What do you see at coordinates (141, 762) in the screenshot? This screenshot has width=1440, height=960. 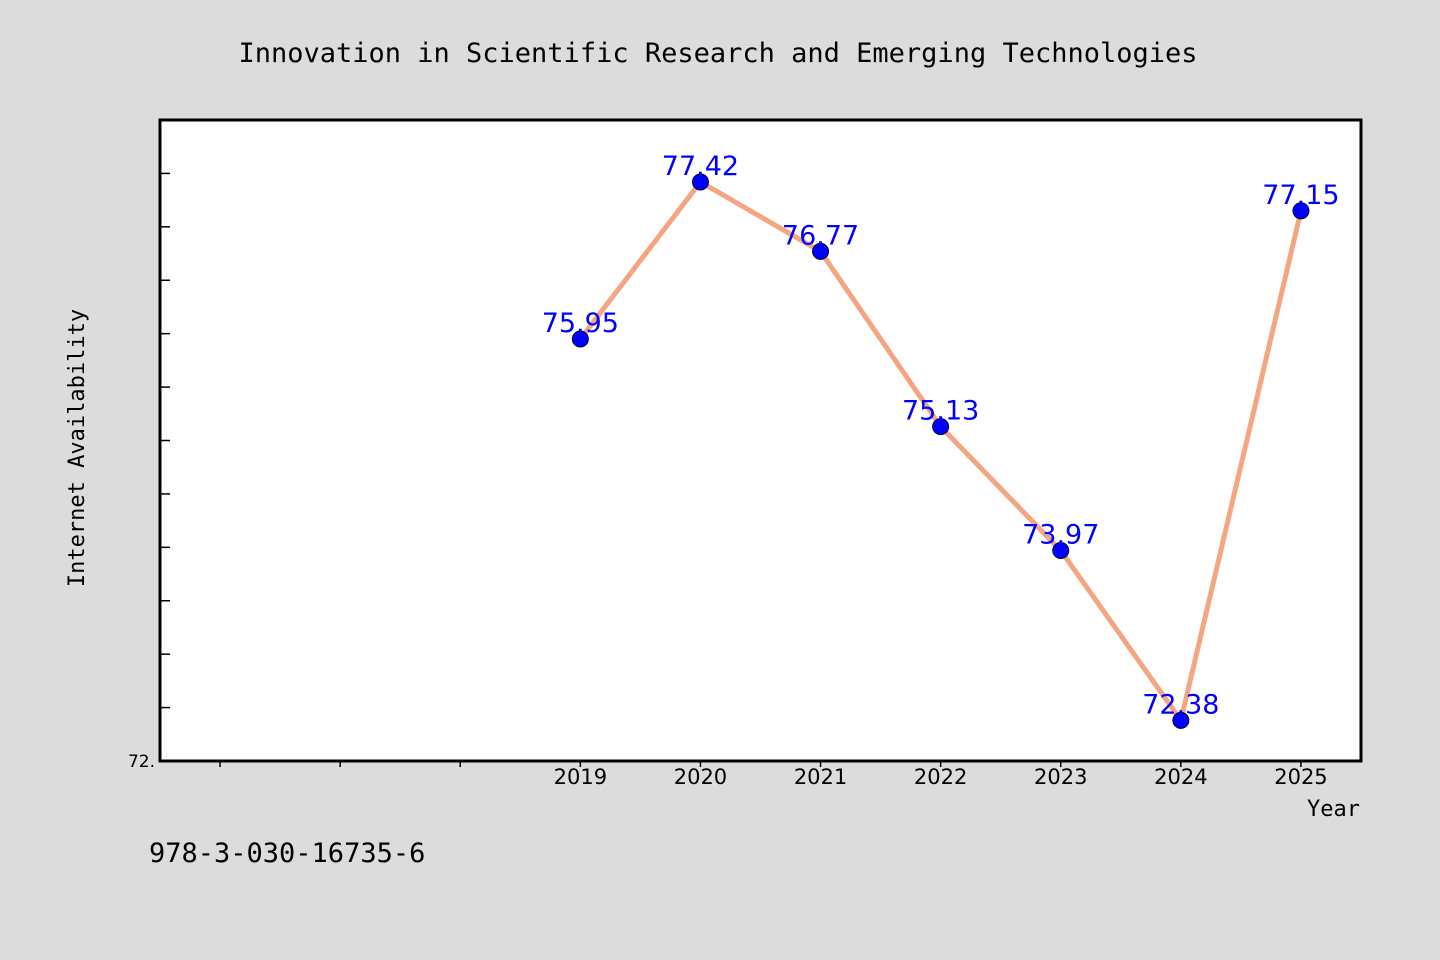 I see `y-tick-label: 72.` at bounding box center [141, 762].